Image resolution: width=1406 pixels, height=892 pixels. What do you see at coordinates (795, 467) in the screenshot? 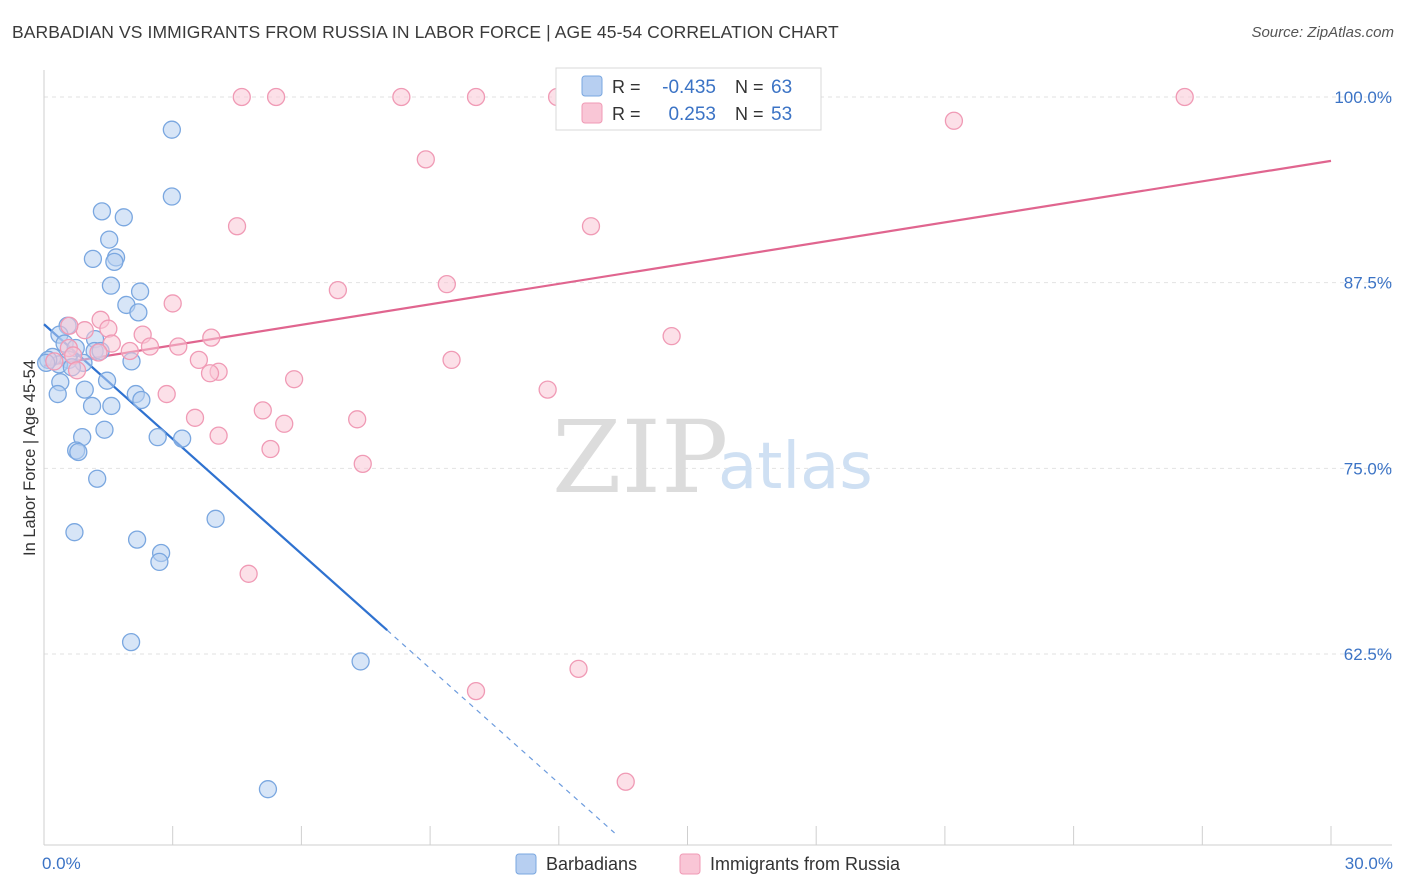
I see `watermark-atlas: atlas` at bounding box center [795, 467].